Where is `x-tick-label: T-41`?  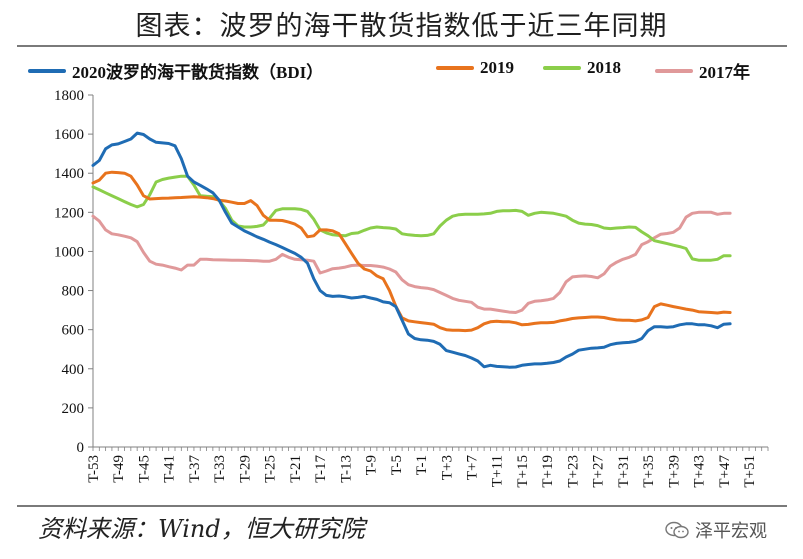
x-tick-label: T-41 is located at coordinates (170, 469).